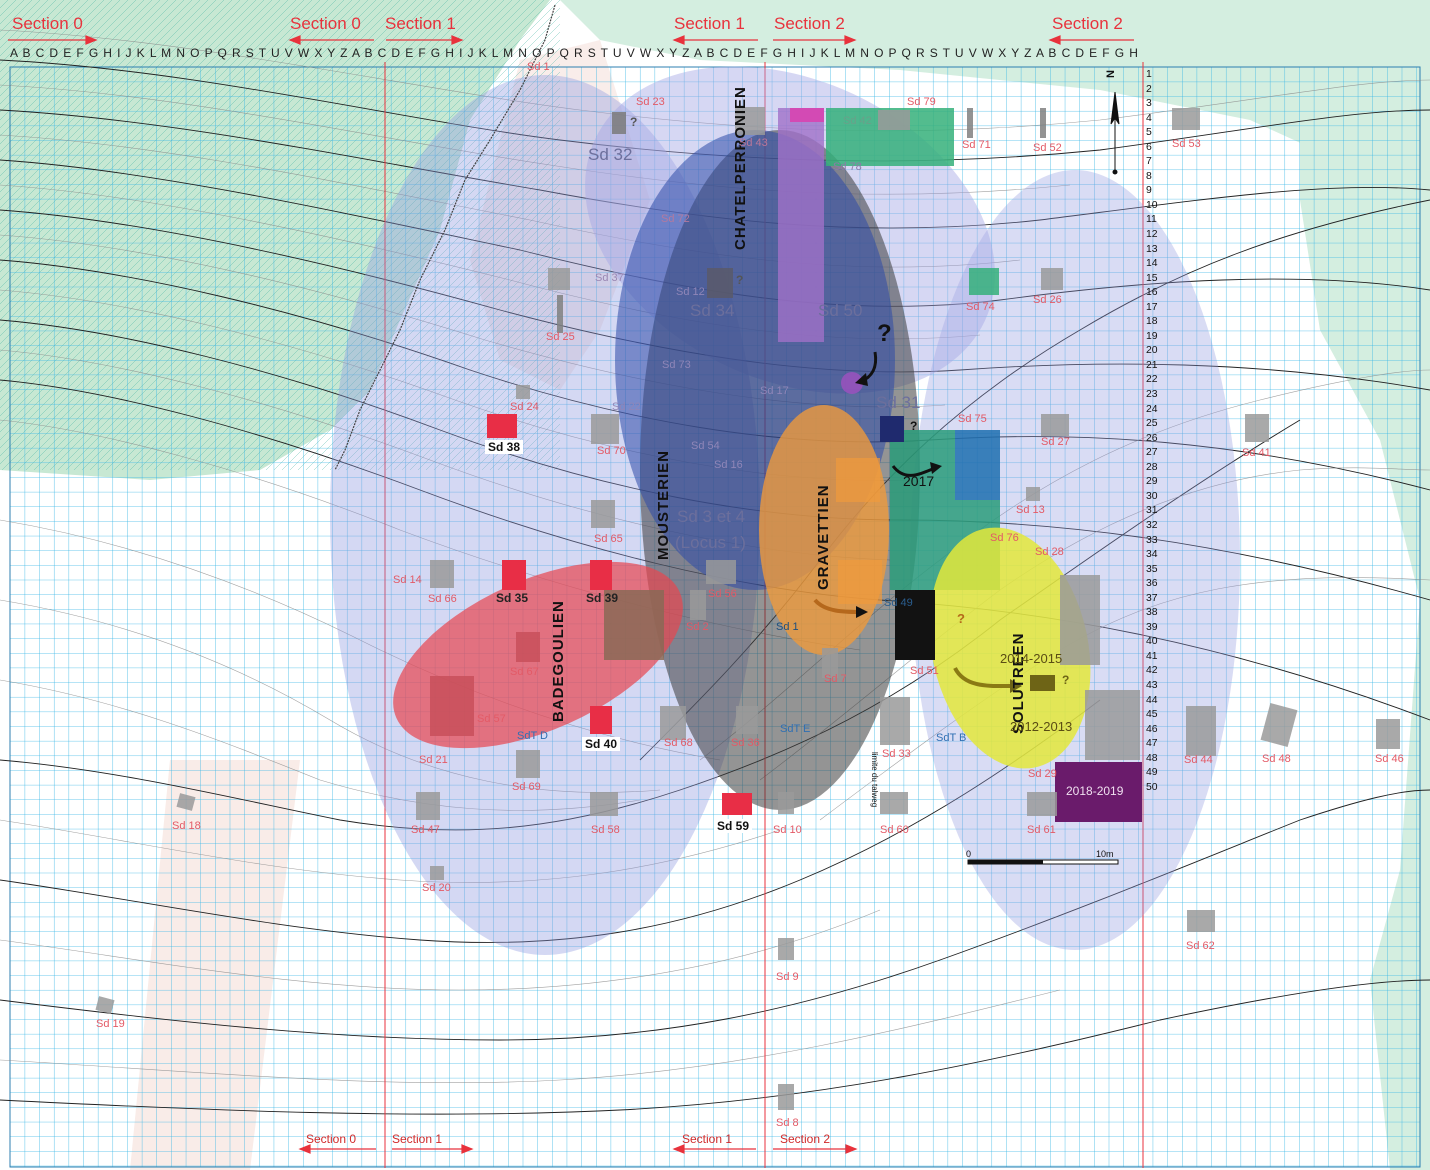 Image resolution: width=1430 pixels, height=1170 pixels. I want to click on label-sd17: Sd 17, so click(774, 391).